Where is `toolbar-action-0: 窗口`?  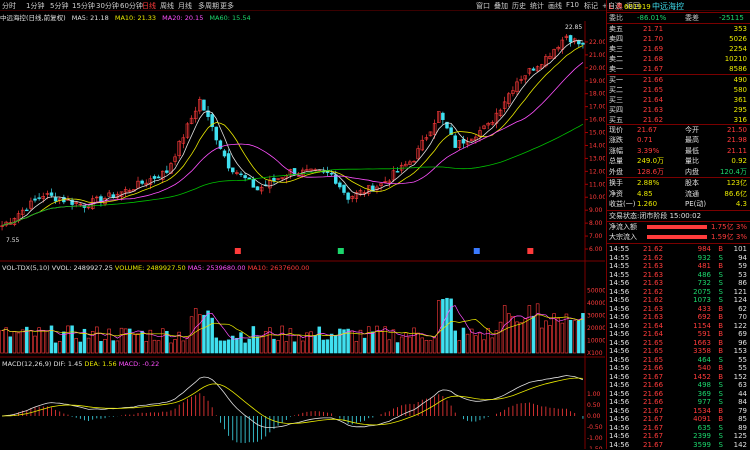 toolbar-action-0: 窗口 is located at coordinates (483, 6).